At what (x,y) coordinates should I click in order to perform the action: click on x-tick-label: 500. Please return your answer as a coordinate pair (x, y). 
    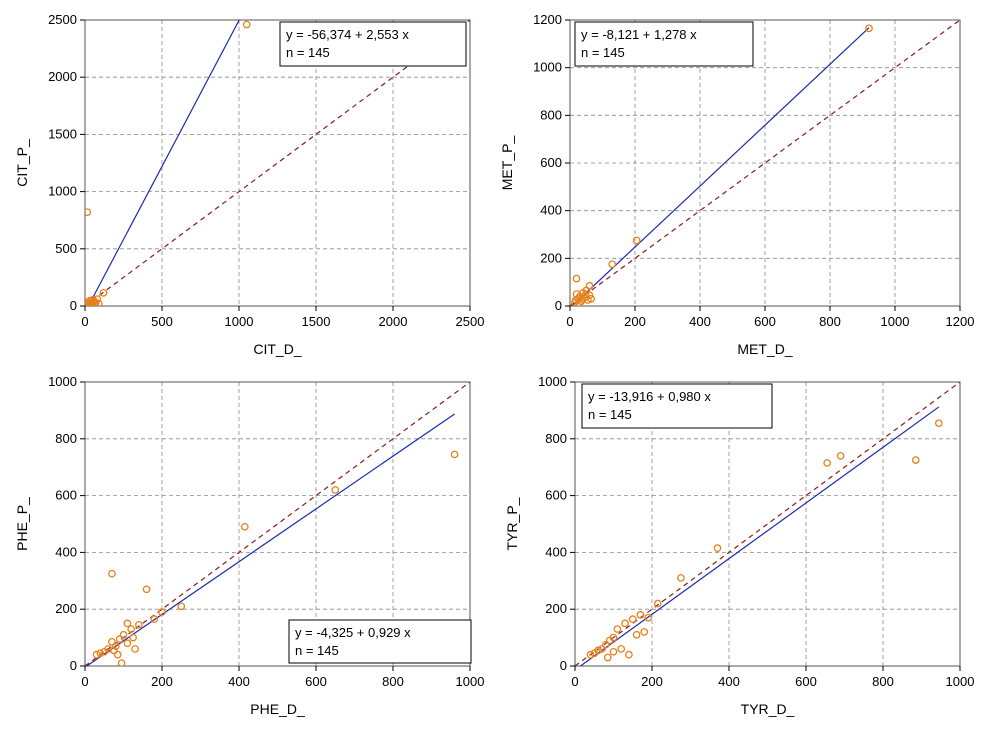
    Looking at the image, I should click on (162, 321).